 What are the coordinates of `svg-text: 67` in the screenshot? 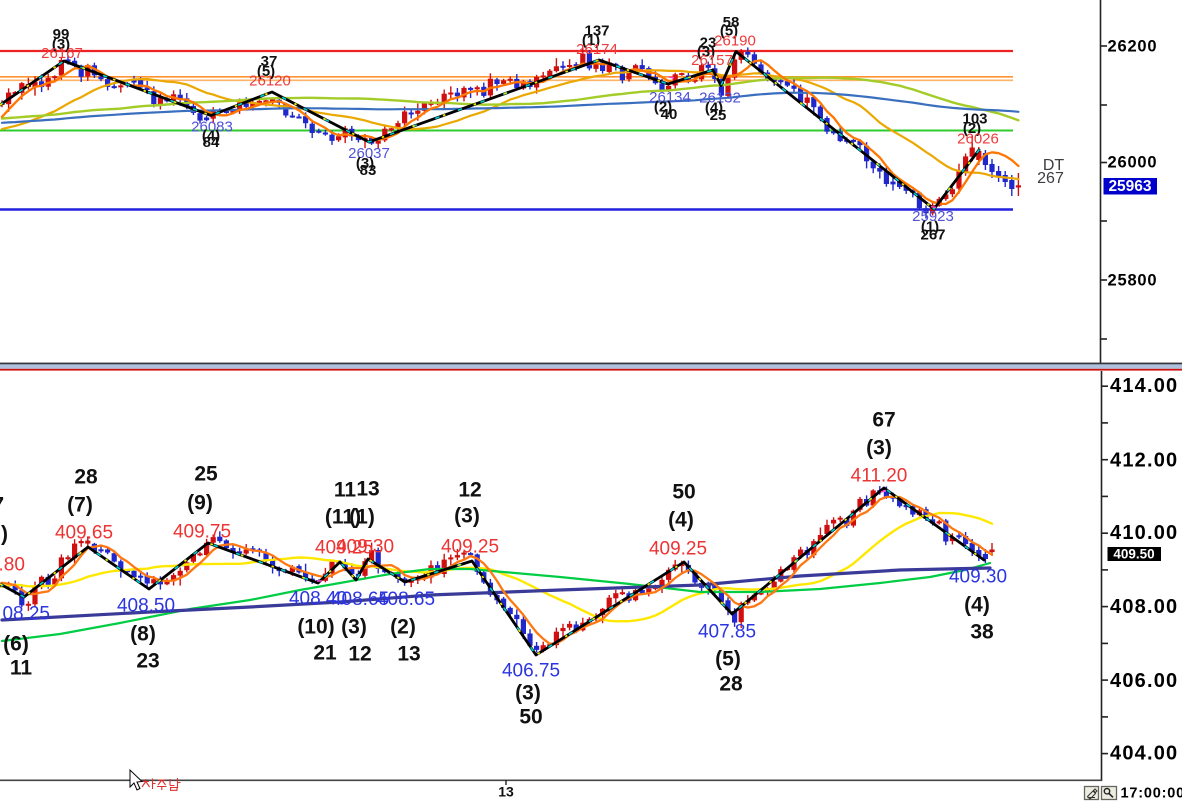 It's located at (883, 420).